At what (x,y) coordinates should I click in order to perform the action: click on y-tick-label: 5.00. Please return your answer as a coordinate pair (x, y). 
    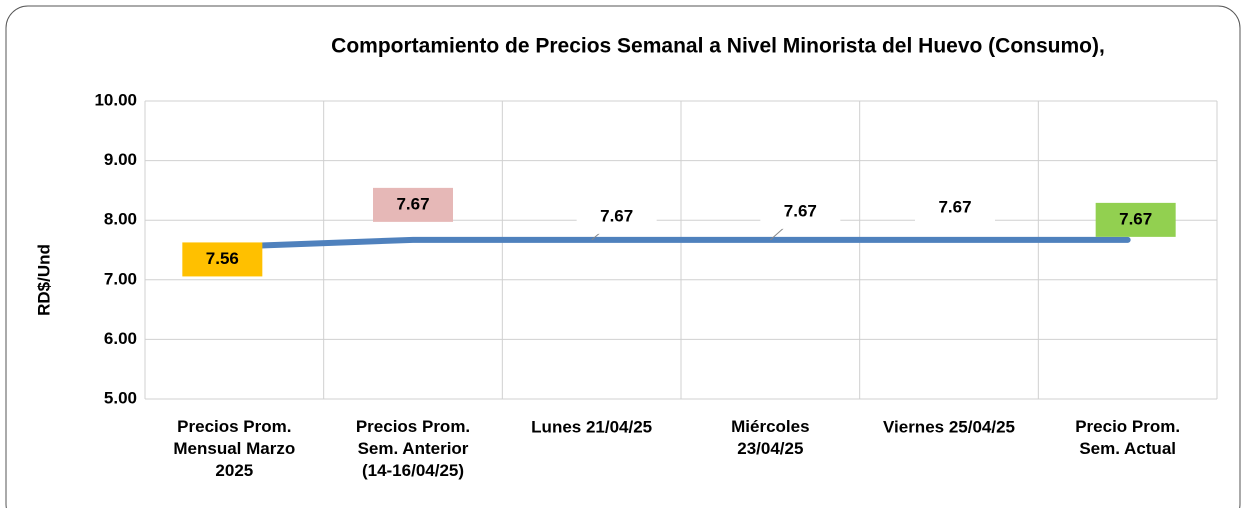
    Looking at the image, I should click on (120, 397).